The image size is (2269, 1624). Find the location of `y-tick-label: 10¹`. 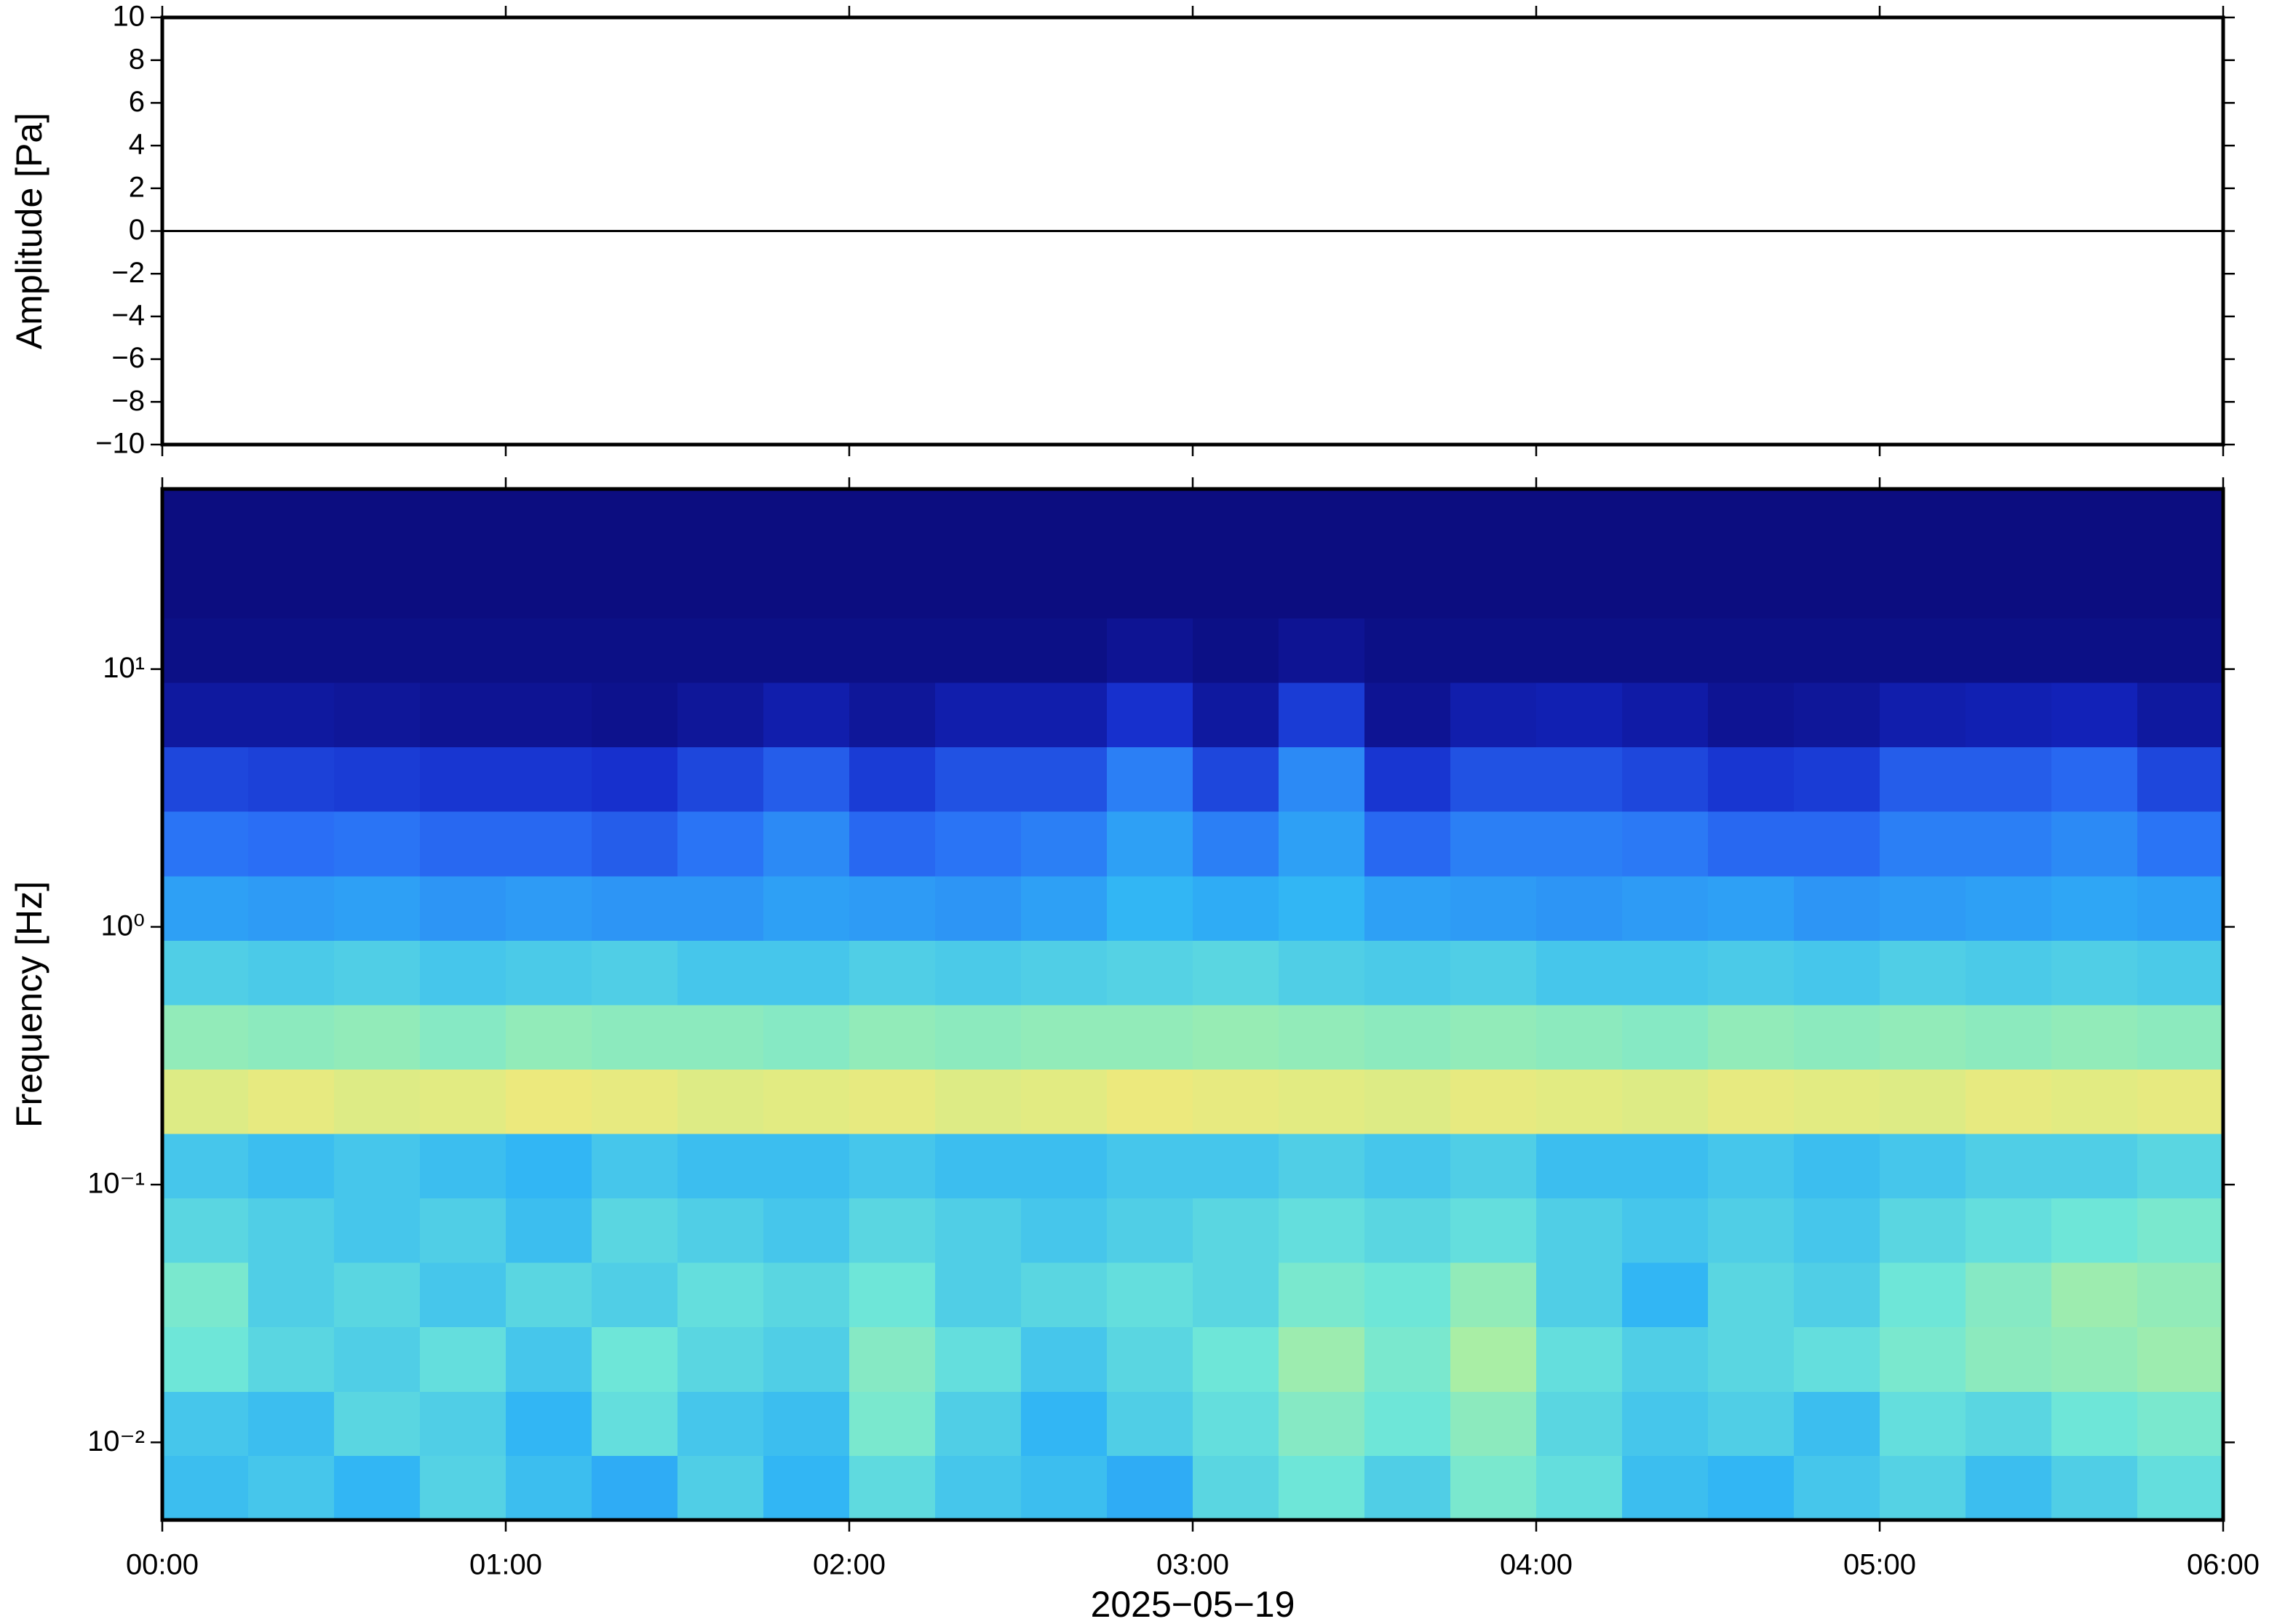

y-tick-label: 10¹ is located at coordinates (124, 668).